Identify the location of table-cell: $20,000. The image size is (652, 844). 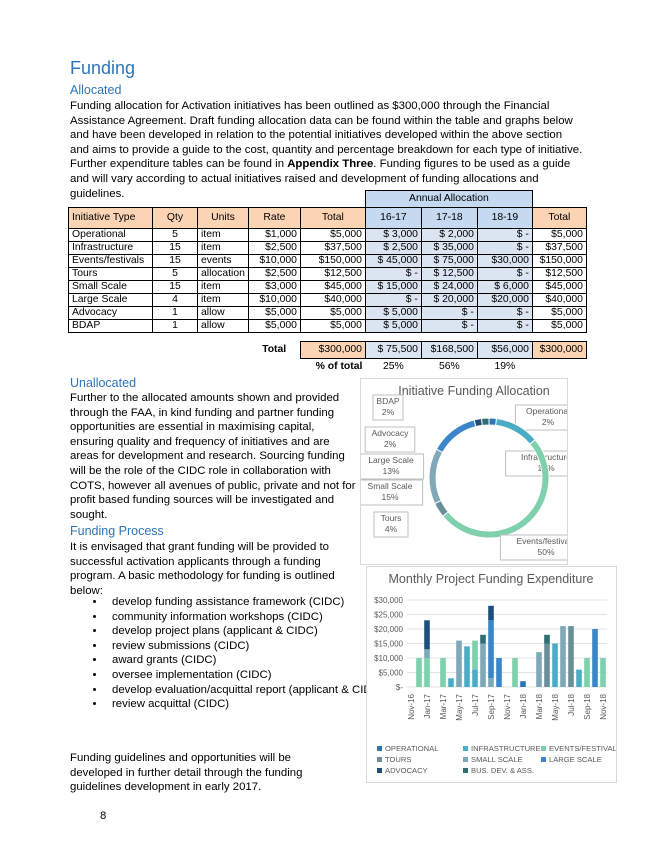
(504, 299).